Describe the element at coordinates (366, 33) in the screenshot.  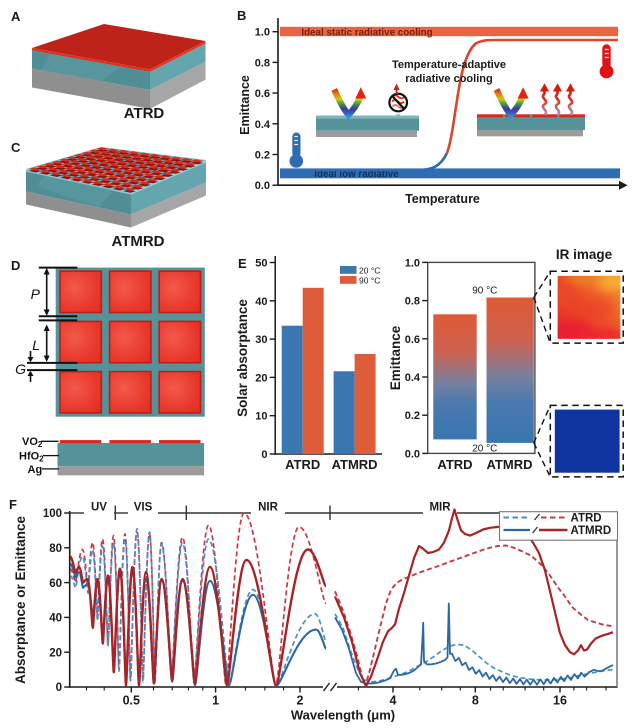
I see `svg-text: Ideal static radiative cooling` at that location.